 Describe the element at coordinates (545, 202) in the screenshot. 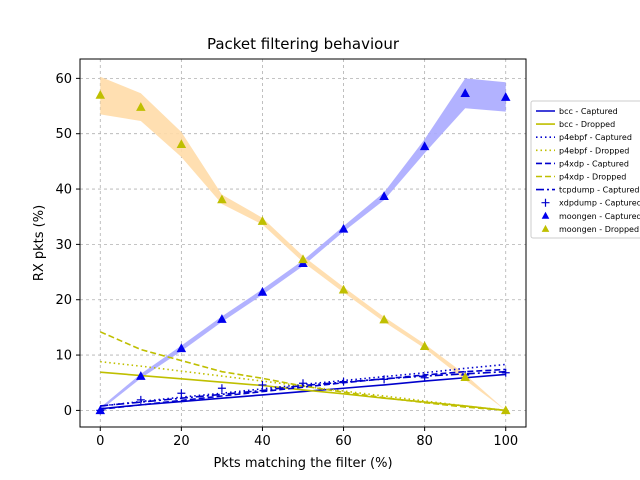

I see `legend-marker-xdpdump-captured` at that location.